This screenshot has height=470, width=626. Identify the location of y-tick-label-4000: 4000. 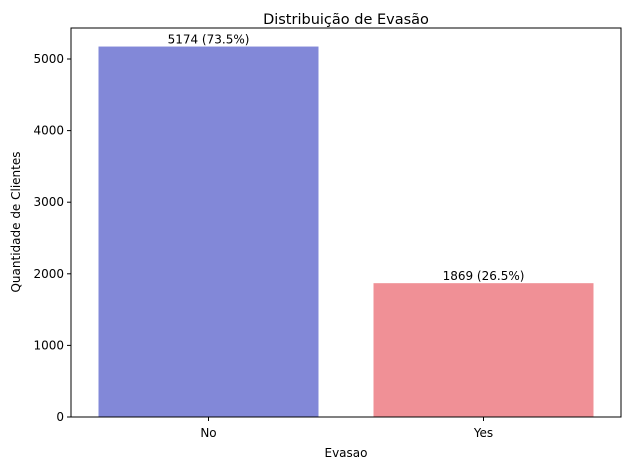
(48, 131).